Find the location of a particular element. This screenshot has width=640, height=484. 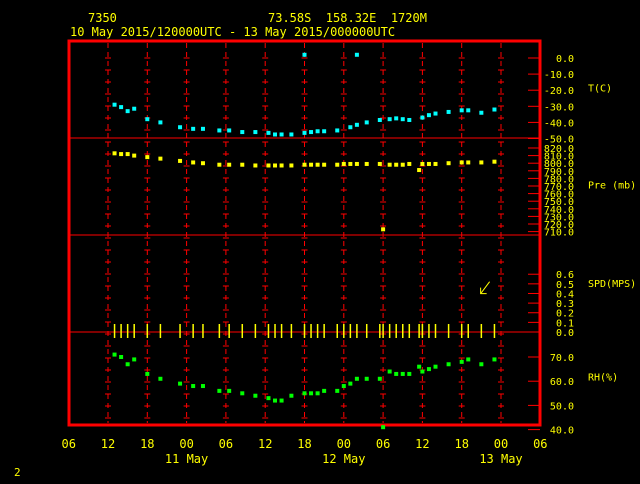

y-tick-label-wind: 0.1 is located at coordinates (565, 323).